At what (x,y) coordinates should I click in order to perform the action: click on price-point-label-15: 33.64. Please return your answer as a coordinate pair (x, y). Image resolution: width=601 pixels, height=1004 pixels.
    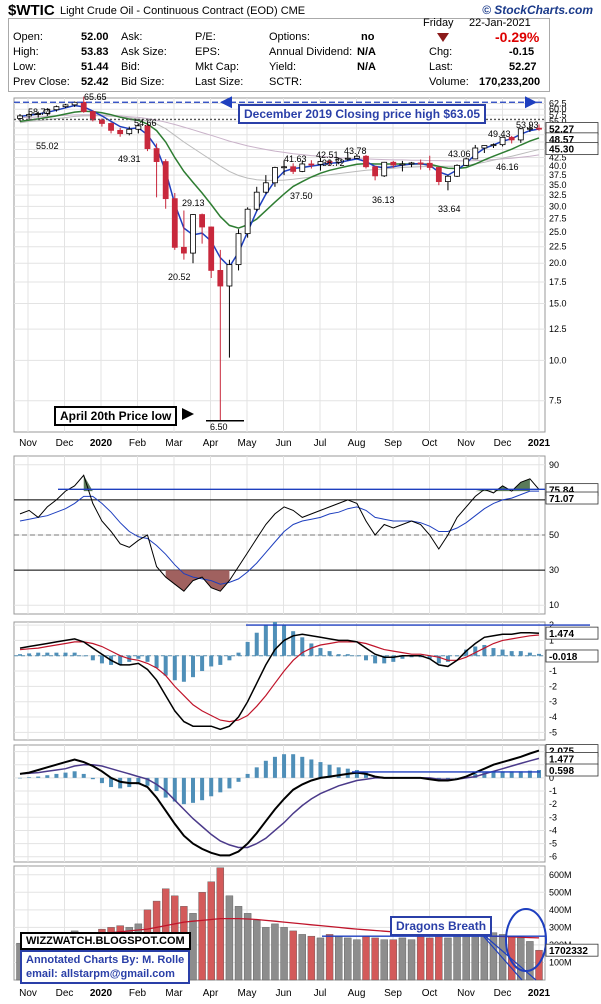
    Looking at the image, I should click on (449, 209).